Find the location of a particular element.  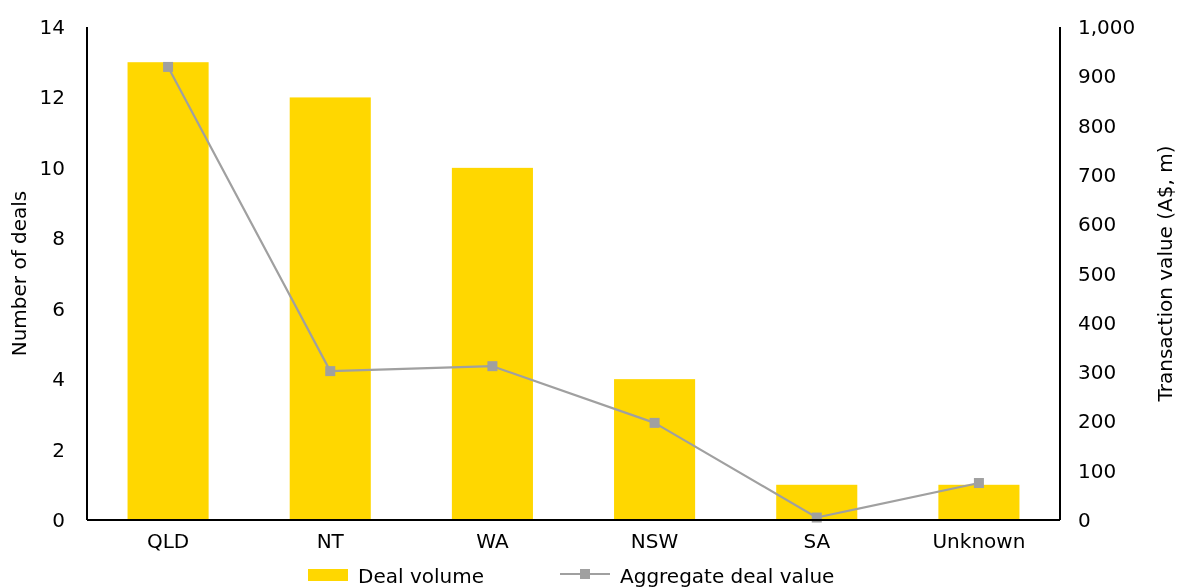

y-tick-label: 8 is located at coordinates (58, 238).